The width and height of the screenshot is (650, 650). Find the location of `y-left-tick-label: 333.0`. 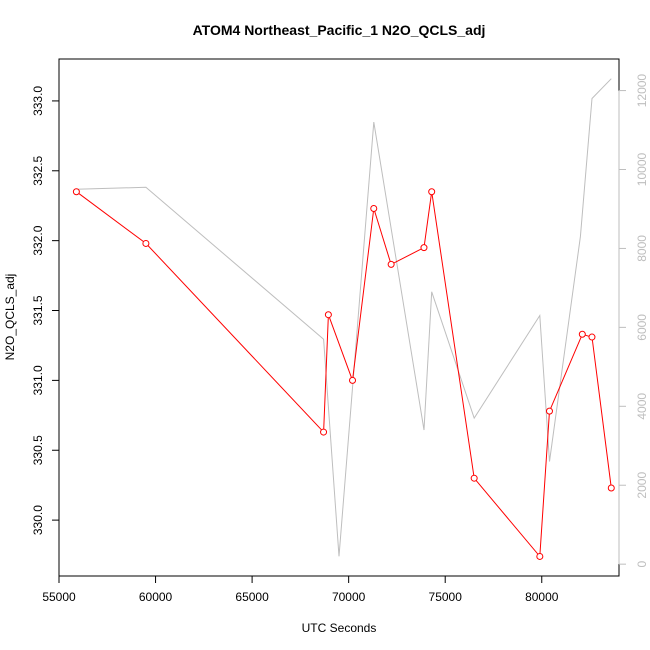

y-left-tick-label: 333.0 is located at coordinates (38, 101).